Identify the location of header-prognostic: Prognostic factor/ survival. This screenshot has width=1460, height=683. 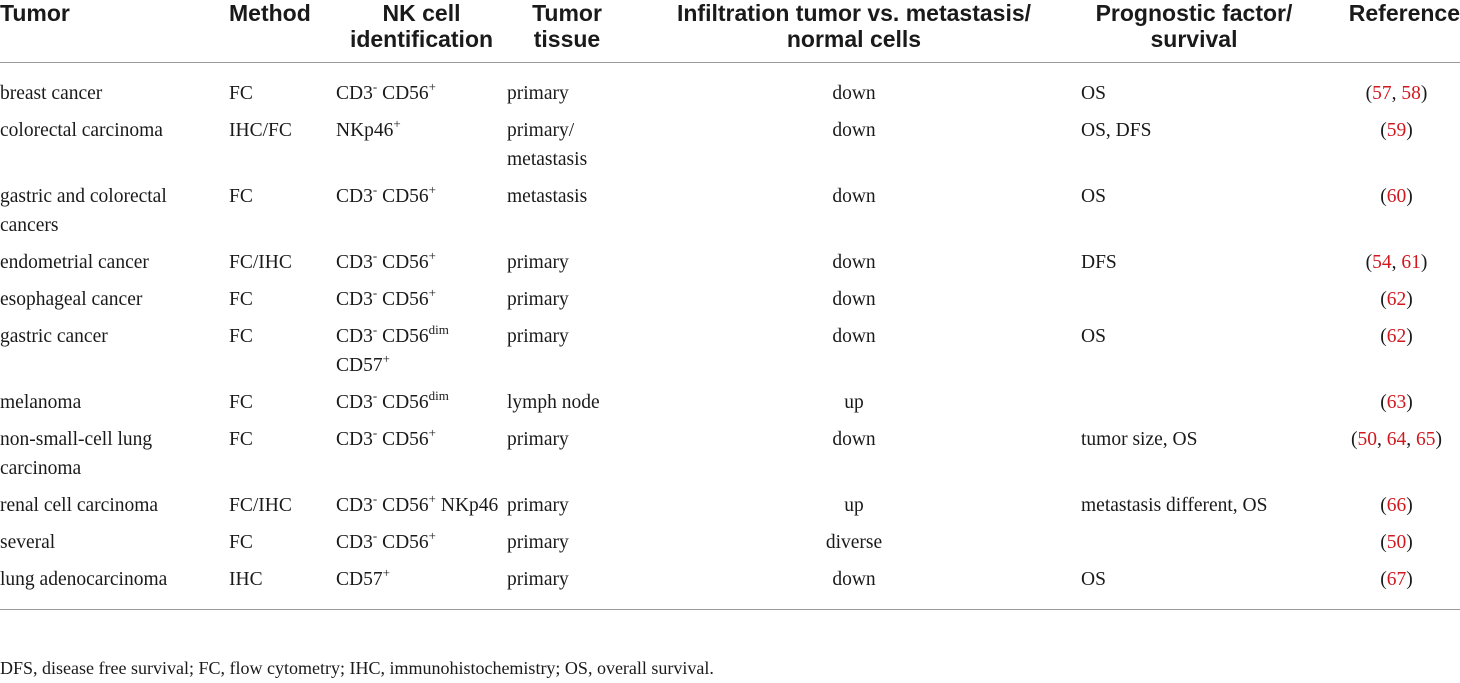
(1194, 31).